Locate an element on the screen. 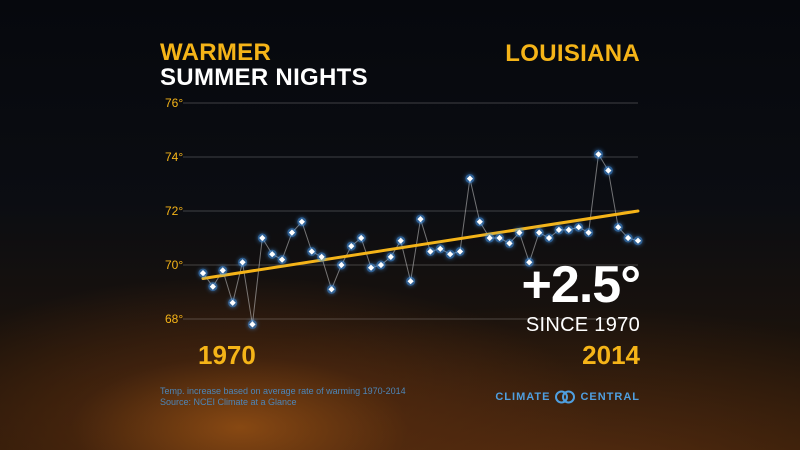  logo-rings-icon is located at coordinates (565, 397).